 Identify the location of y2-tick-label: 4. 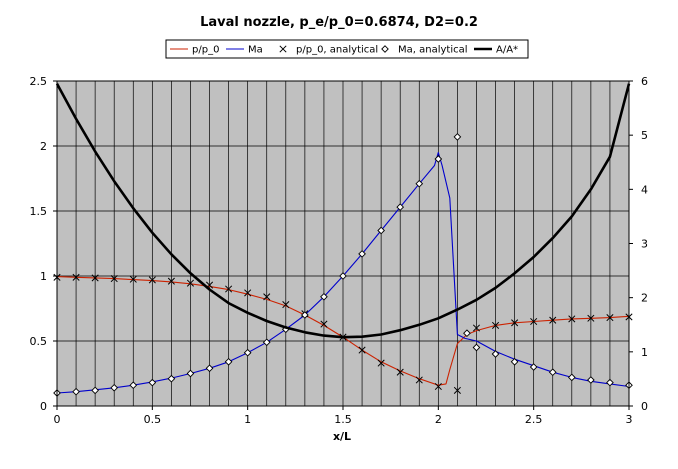
(644, 189).